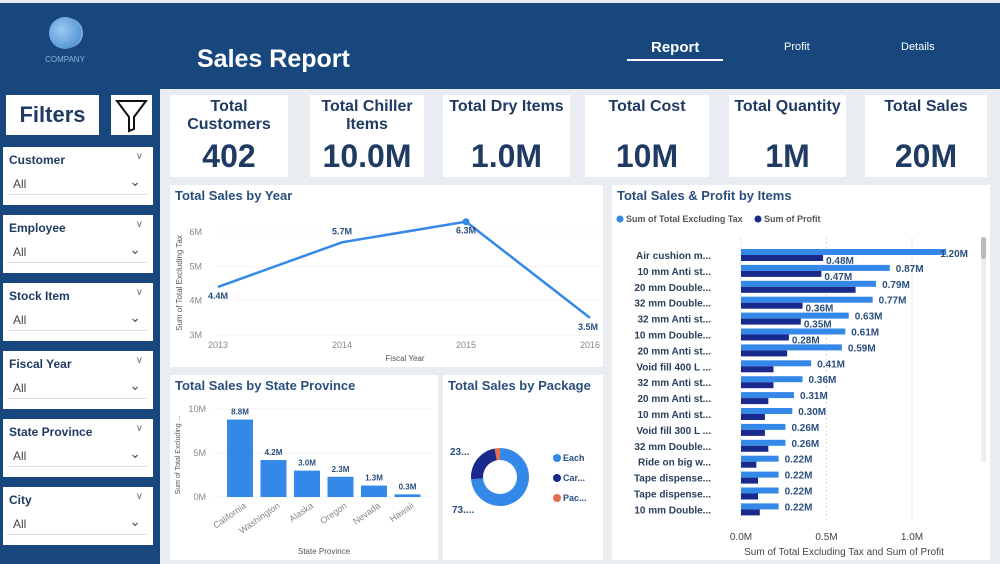 The image size is (1000, 564). What do you see at coordinates (367, 115) in the screenshot?
I see `kpi-label: Total Chiller Items` at bounding box center [367, 115].